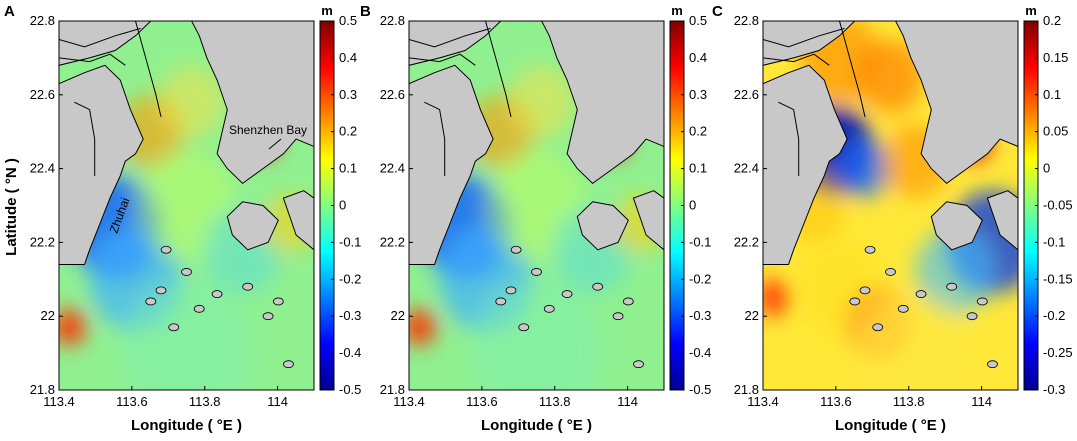 The width and height of the screenshot is (1077, 441). I want to click on y-axis-title: Latitude ( °N ), so click(11, 207).